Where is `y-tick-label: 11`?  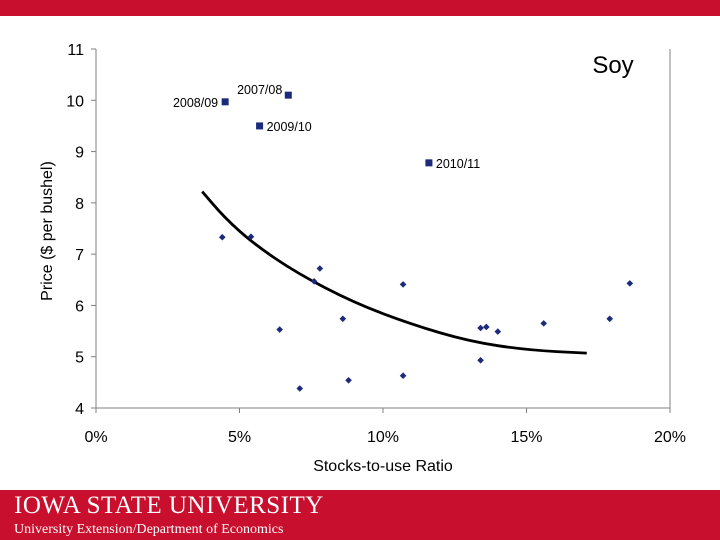
y-tick-label: 11 is located at coordinates (75, 50).